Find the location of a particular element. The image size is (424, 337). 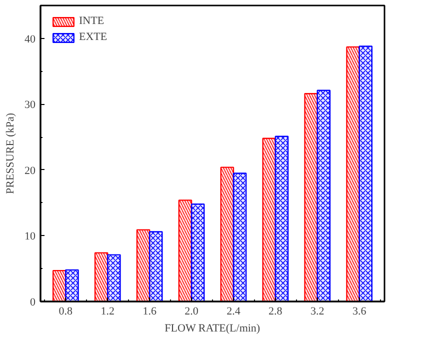

y-tick-label: 20 is located at coordinates (30, 170).